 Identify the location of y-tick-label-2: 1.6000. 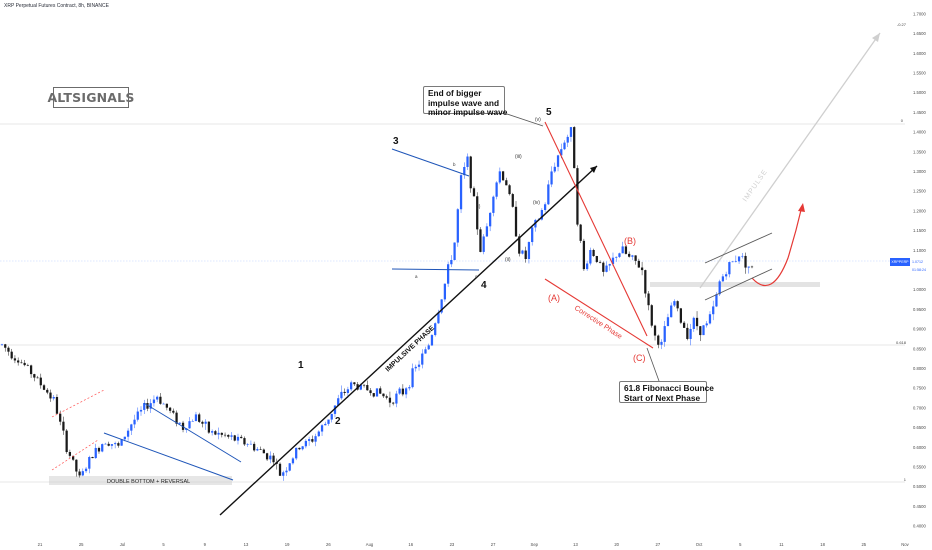
(919, 53).